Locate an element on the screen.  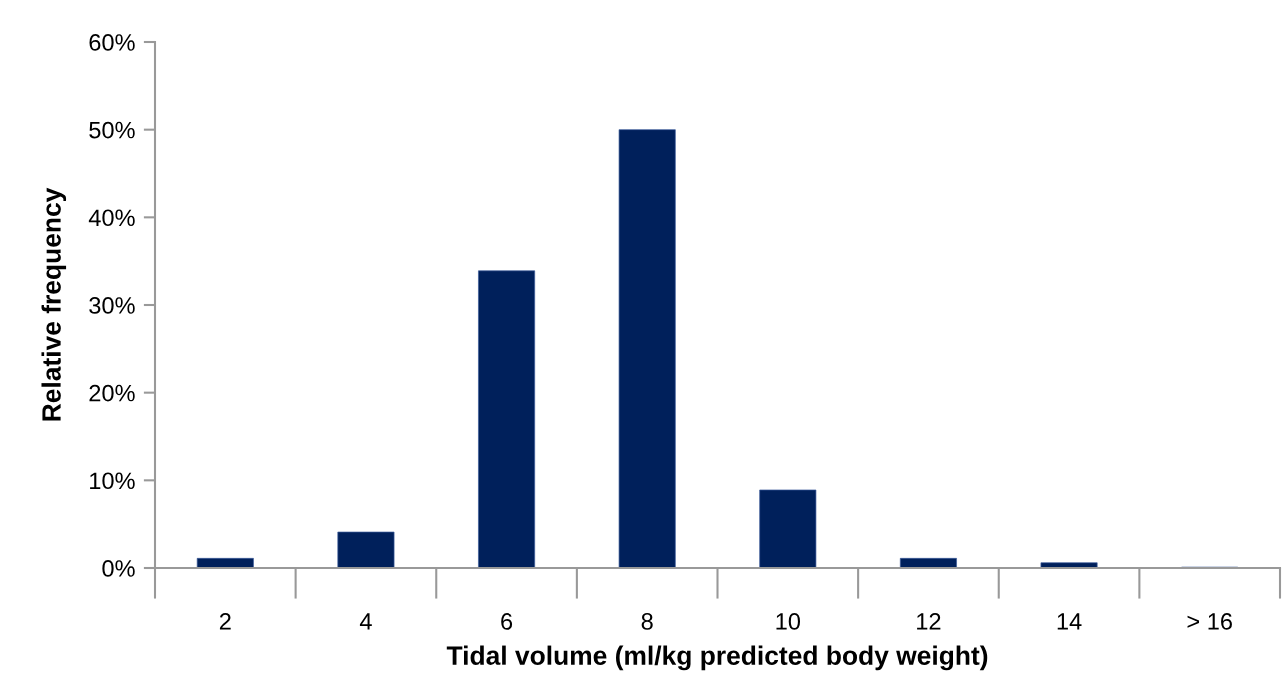
y-tick-label: 30% is located at coordinates (112, 305).